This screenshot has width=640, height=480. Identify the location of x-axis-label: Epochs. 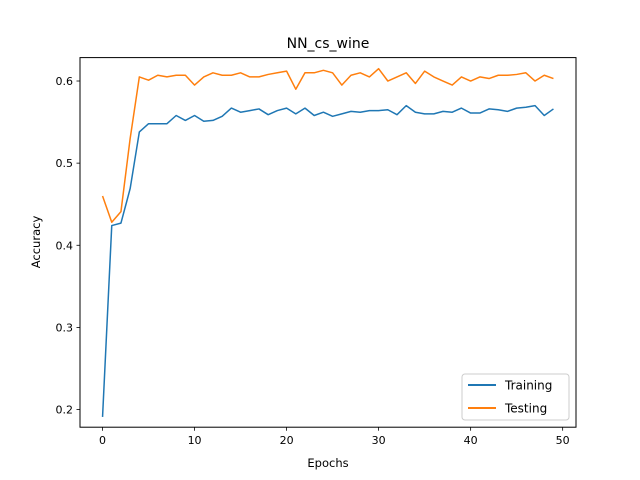
(327, 463).